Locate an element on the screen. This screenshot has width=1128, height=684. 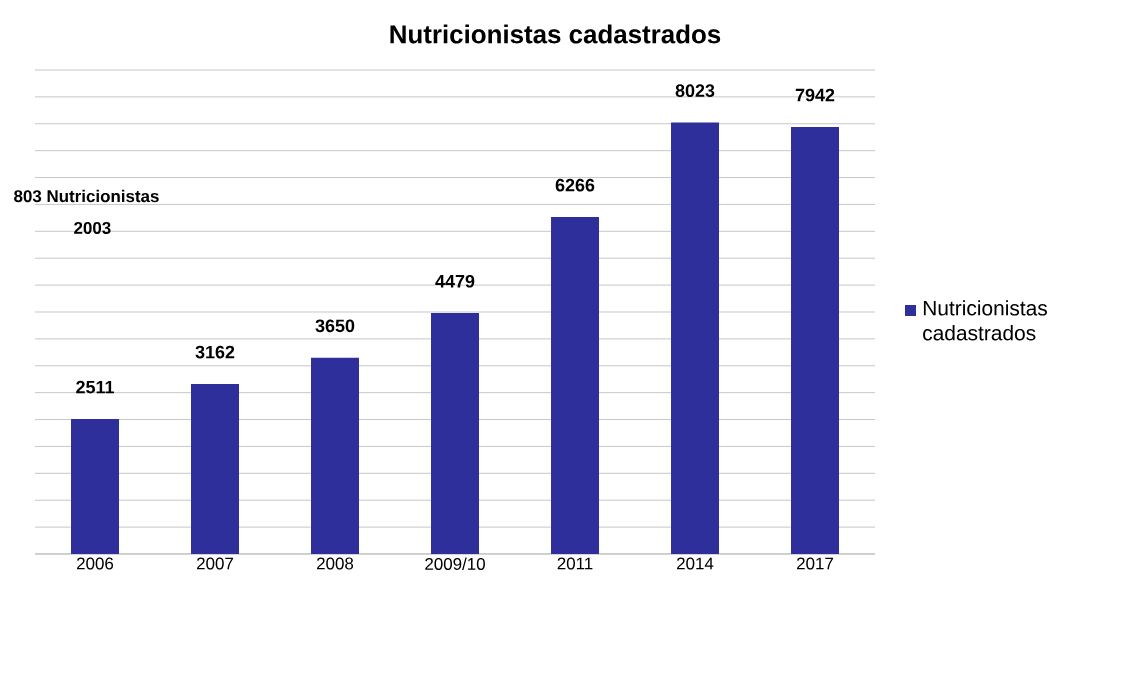
x-tick-label: 2014 is located at coordinates (695, 563).